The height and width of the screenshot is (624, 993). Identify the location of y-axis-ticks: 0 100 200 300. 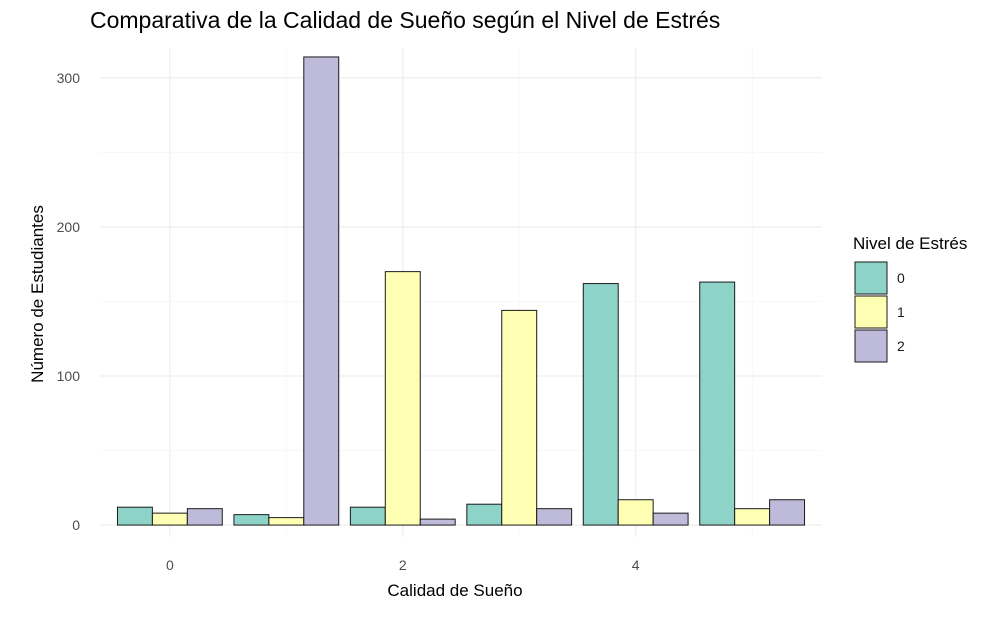
(69, 301).